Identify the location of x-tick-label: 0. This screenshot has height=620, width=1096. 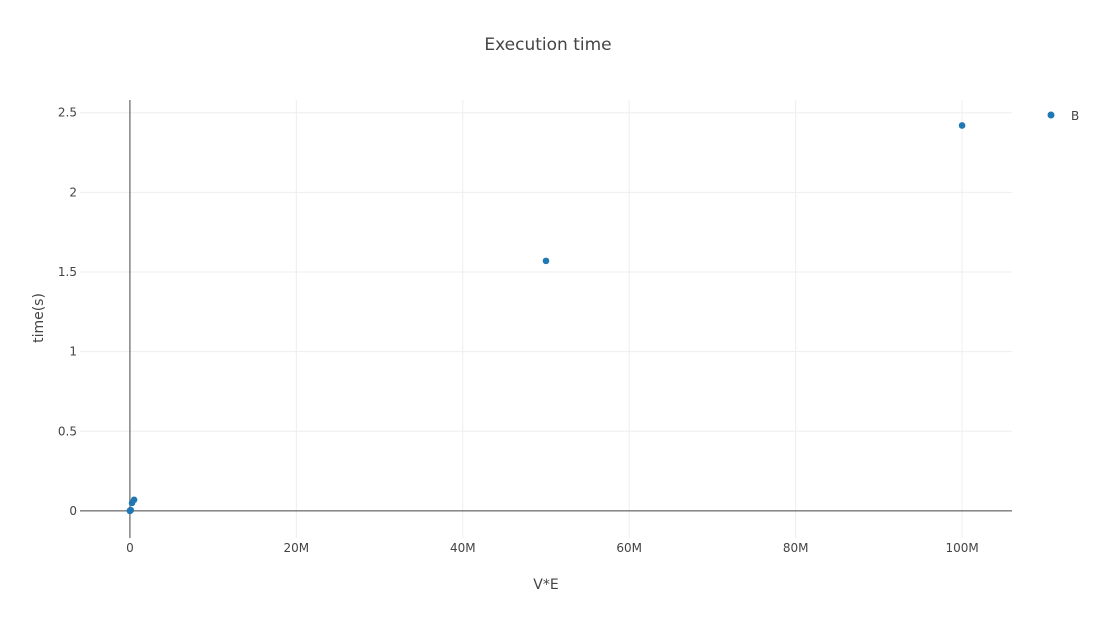
(130, 548).